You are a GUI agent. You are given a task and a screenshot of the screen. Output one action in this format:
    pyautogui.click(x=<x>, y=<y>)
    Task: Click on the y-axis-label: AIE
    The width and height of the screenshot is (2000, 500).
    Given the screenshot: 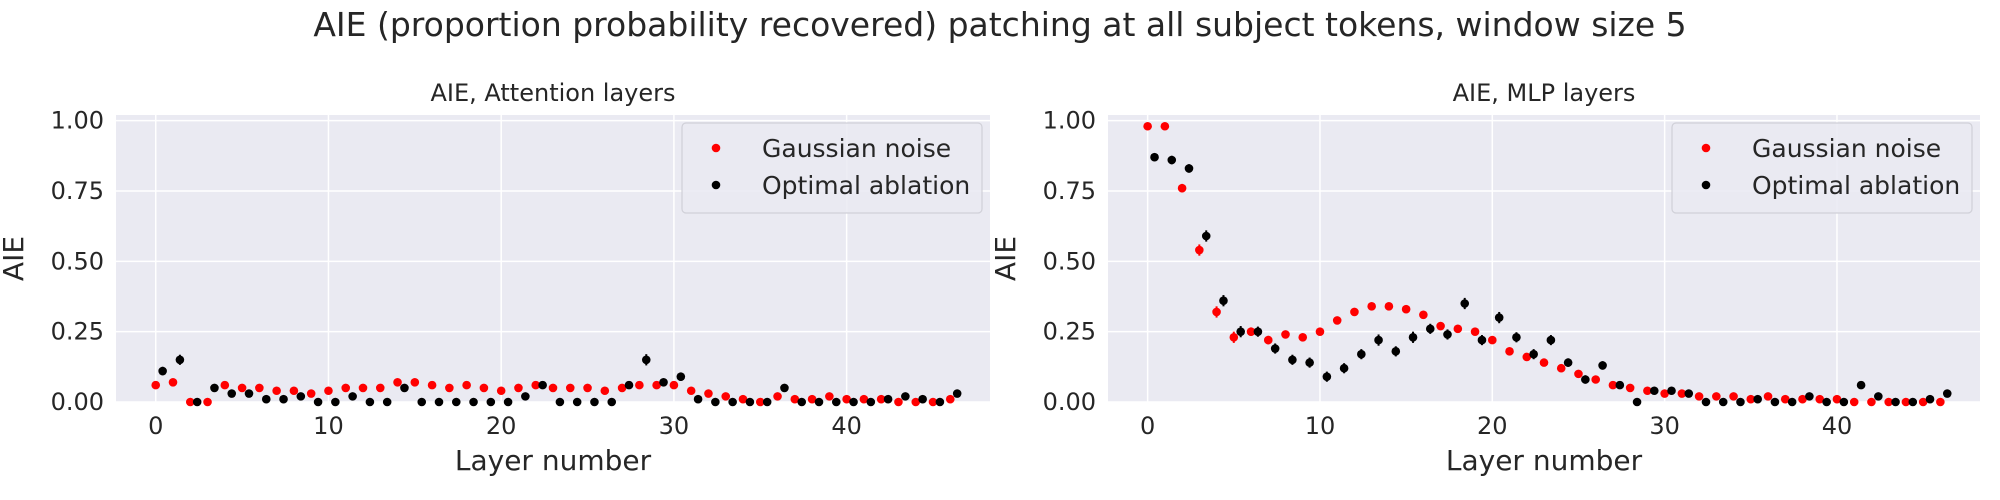 What is the action you would take?
    pyautogui.click(x=15, y=258)
    